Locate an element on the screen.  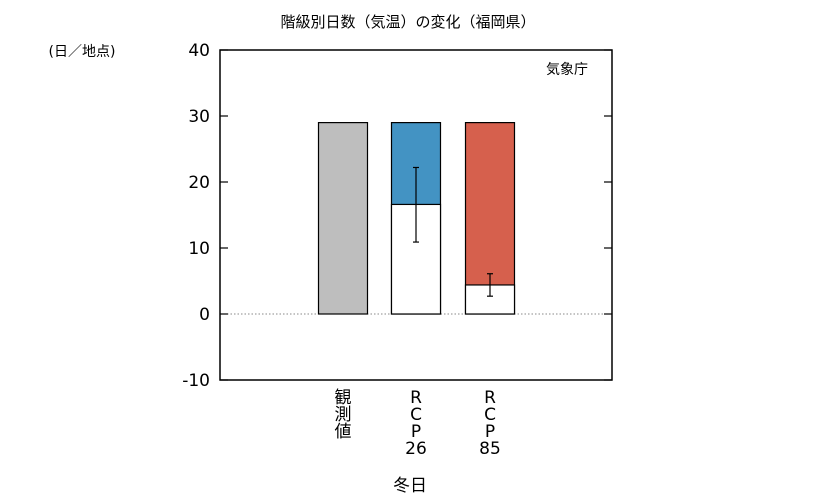
y-tick-label: 30 is located at coordinates (199, 117).